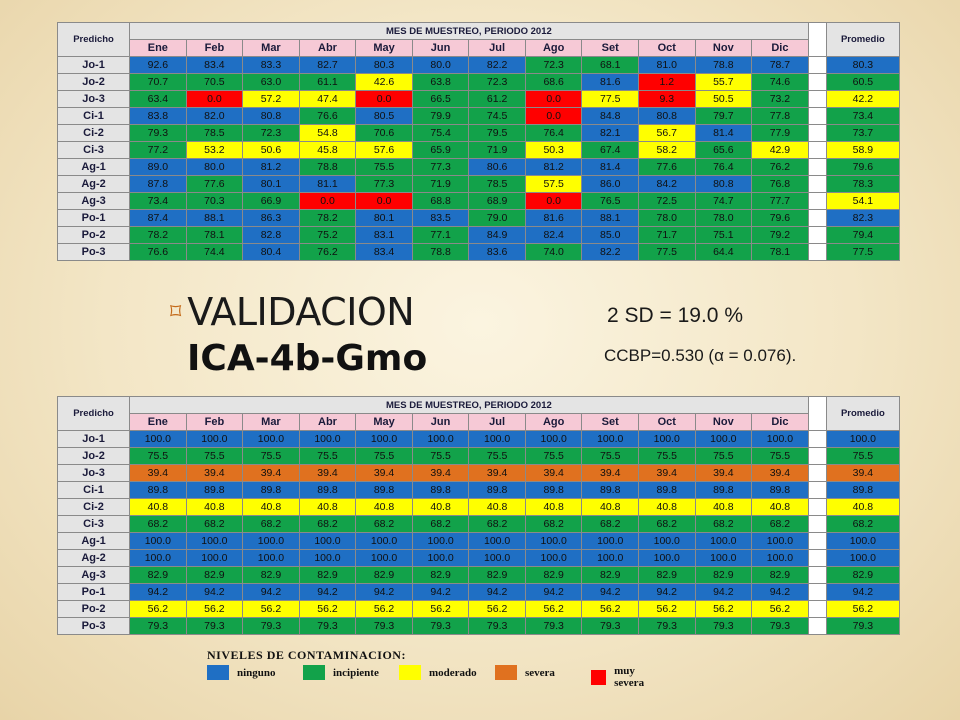  I want to click on row-label: Ci-1, so click(93, 116).